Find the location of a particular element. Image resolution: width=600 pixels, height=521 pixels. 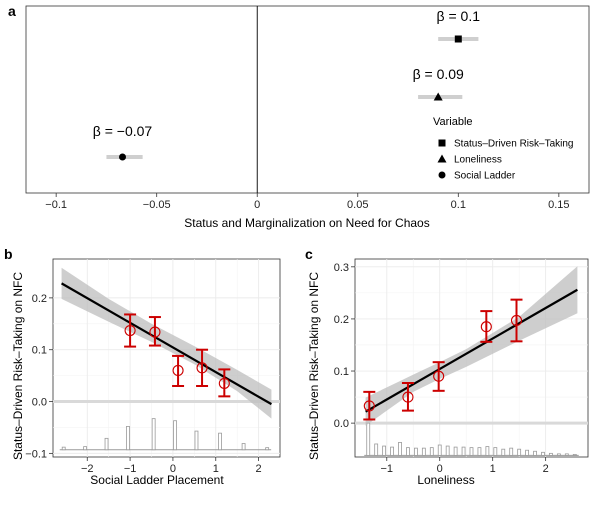

panel-c-x-axis-title: Loneliness is located at coordinates (445, 480).